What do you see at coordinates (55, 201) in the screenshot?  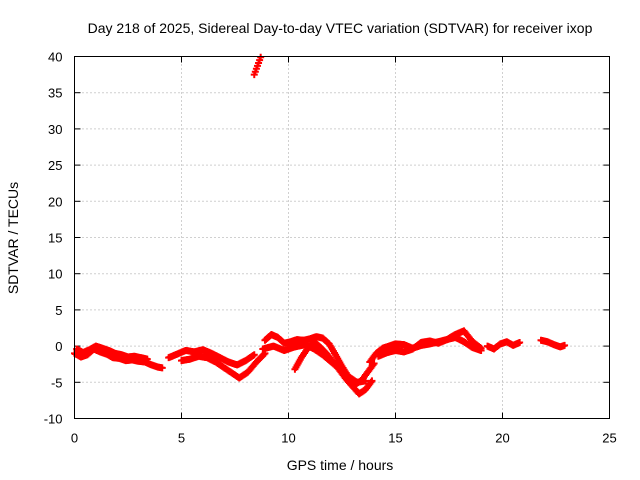 I see `y-tick-label: 20` at bounding box center [55, 201].